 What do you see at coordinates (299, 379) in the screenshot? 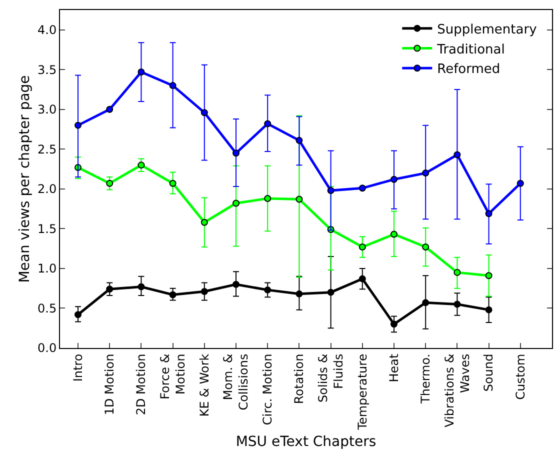
I see `x-tick-label: Rotation` at bounding box center [299, 379].